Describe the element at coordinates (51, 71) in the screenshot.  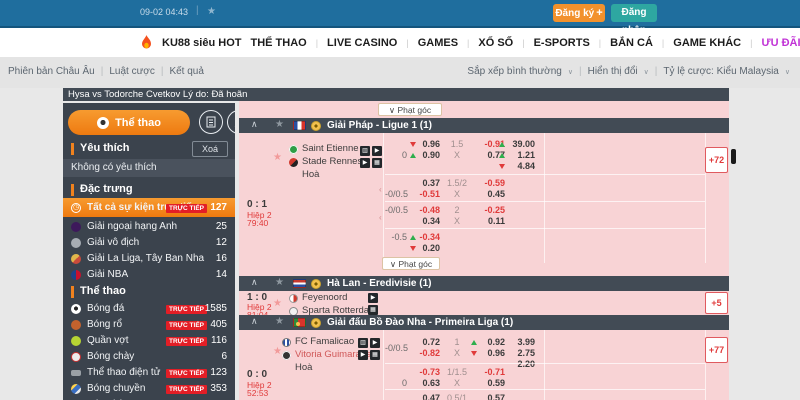
I see `link-phien-ban-chau-au: Phiên bản Châu Âu` at that location.